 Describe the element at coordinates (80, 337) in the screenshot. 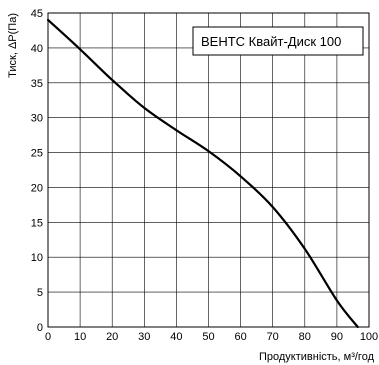

I see `x-tick-label: 10` at that location.